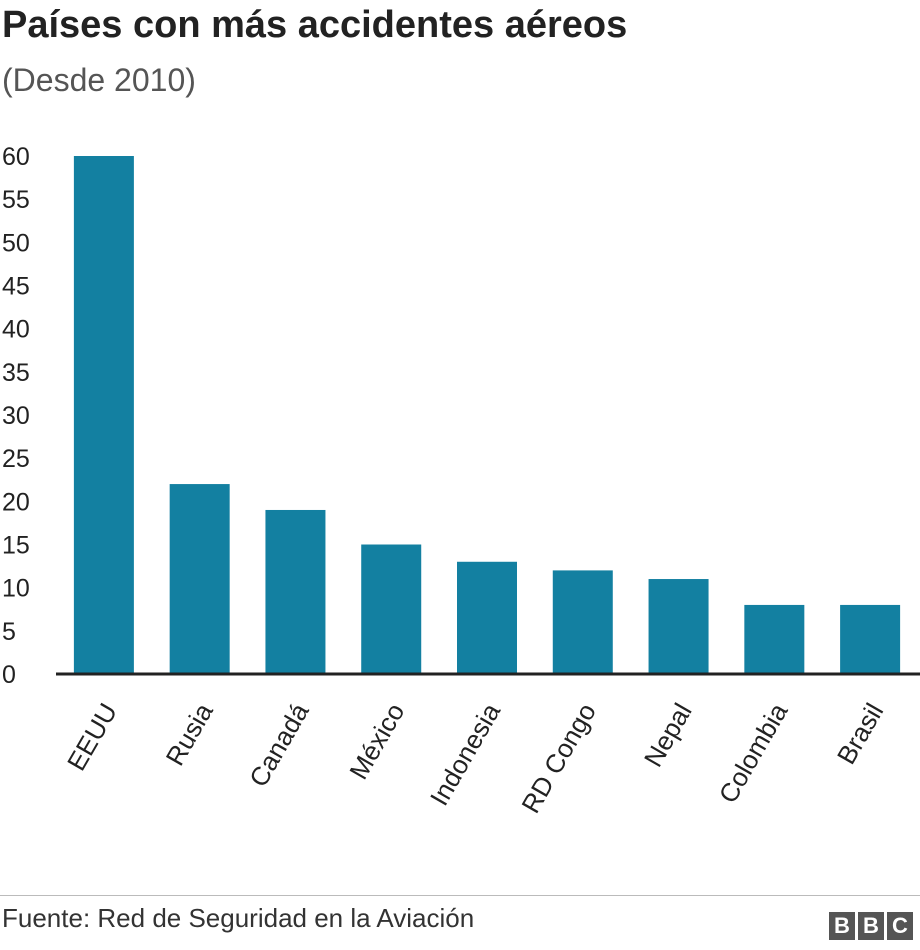 This screenshot has width=920, height=950. What do you see at coordinates (16, 330) in the screenshot?
I see `y-tick-label: 40` at bounding box center [16, 330].